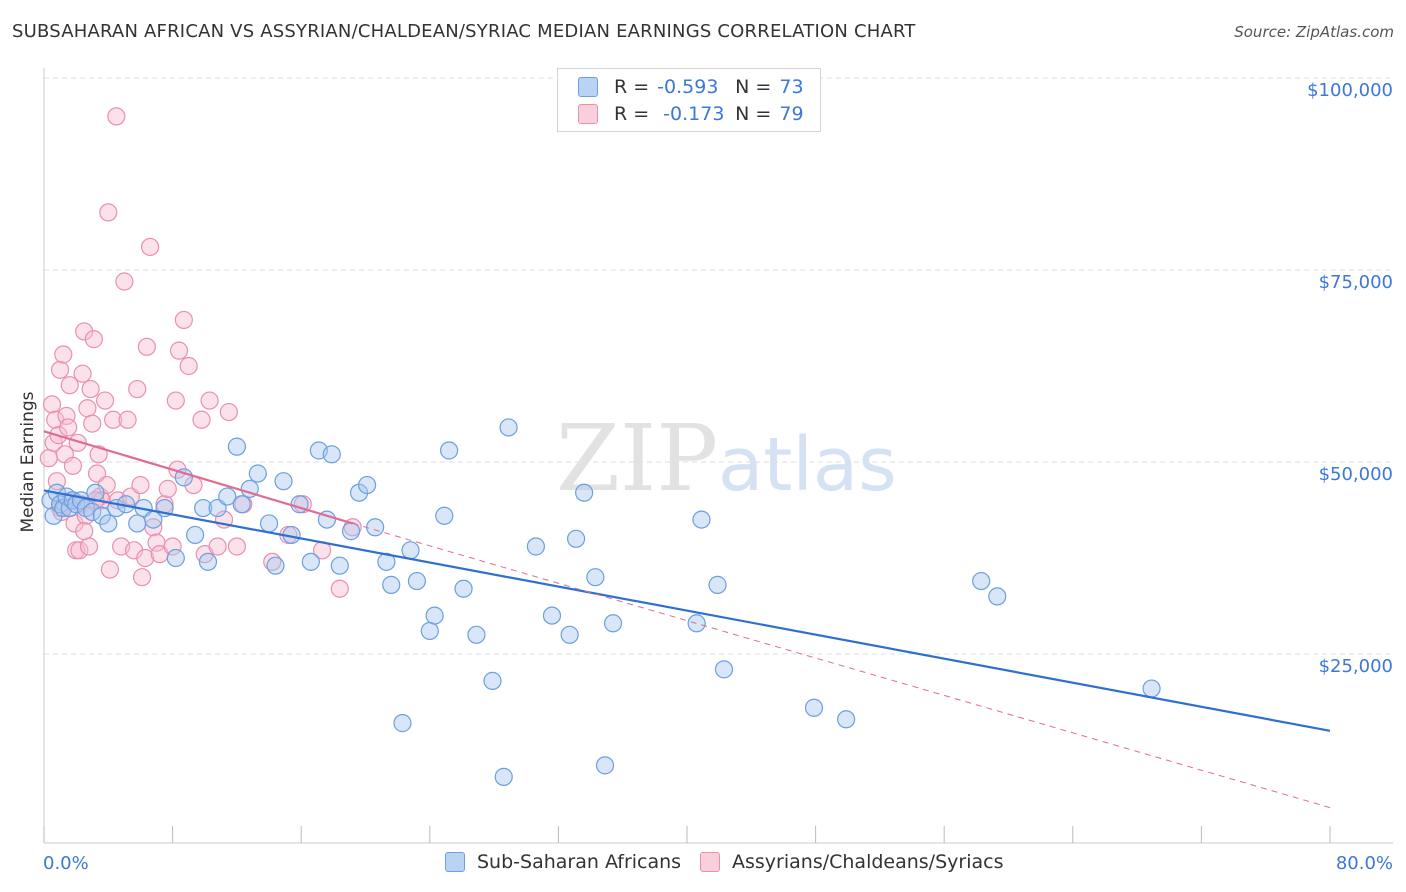  Describe the element at coordinates (588, 114) in the screenshot. I see `legend-swatch-pink` at that location.